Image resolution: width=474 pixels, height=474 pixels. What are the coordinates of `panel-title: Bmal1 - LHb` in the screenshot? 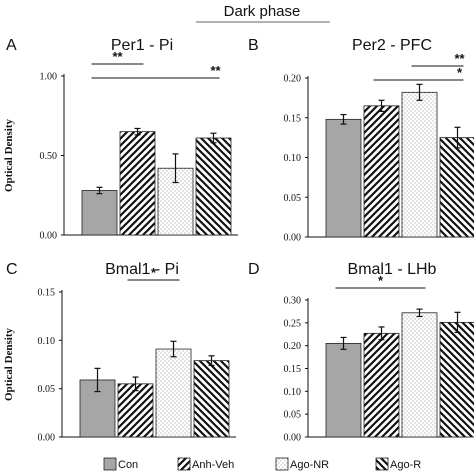 It's located at (392, 269).